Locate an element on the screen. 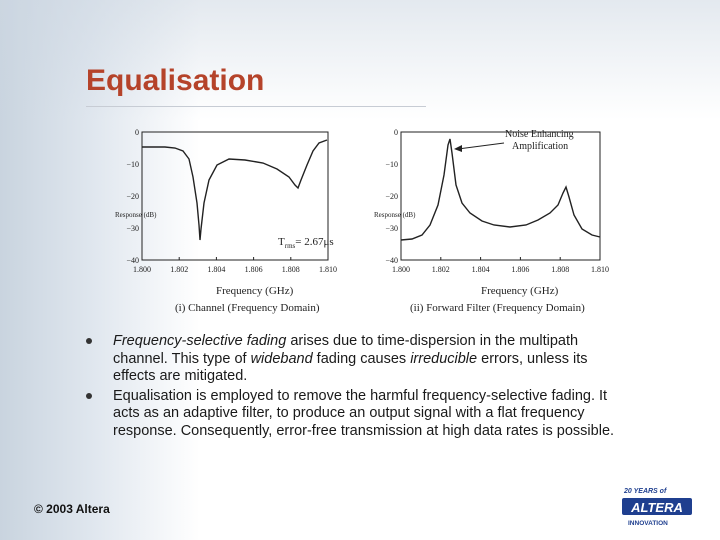  annotation-arrow-line is located at coordinates (481, 146).